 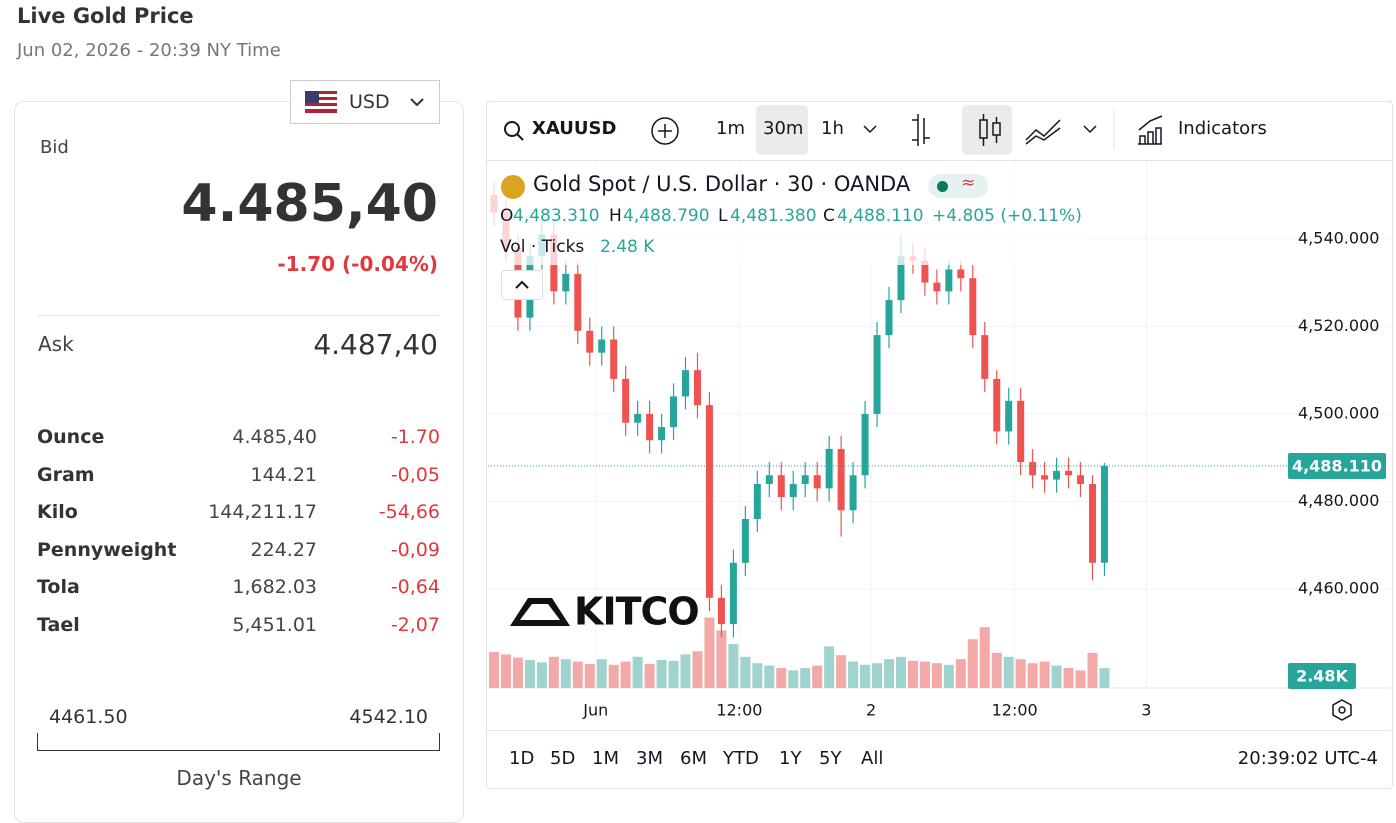 I want to click on last-price-label: 4,488.110, so click(x=1337, y=465).